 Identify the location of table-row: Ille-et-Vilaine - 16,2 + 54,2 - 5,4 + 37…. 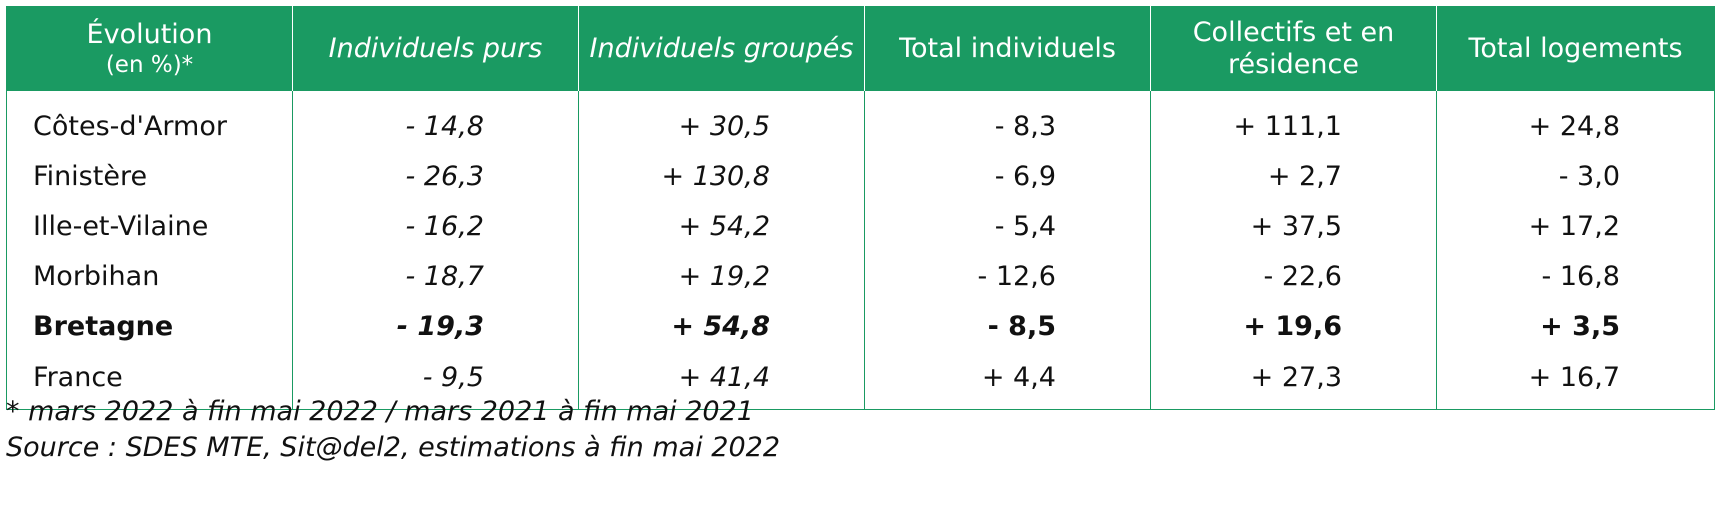
(860, 226).